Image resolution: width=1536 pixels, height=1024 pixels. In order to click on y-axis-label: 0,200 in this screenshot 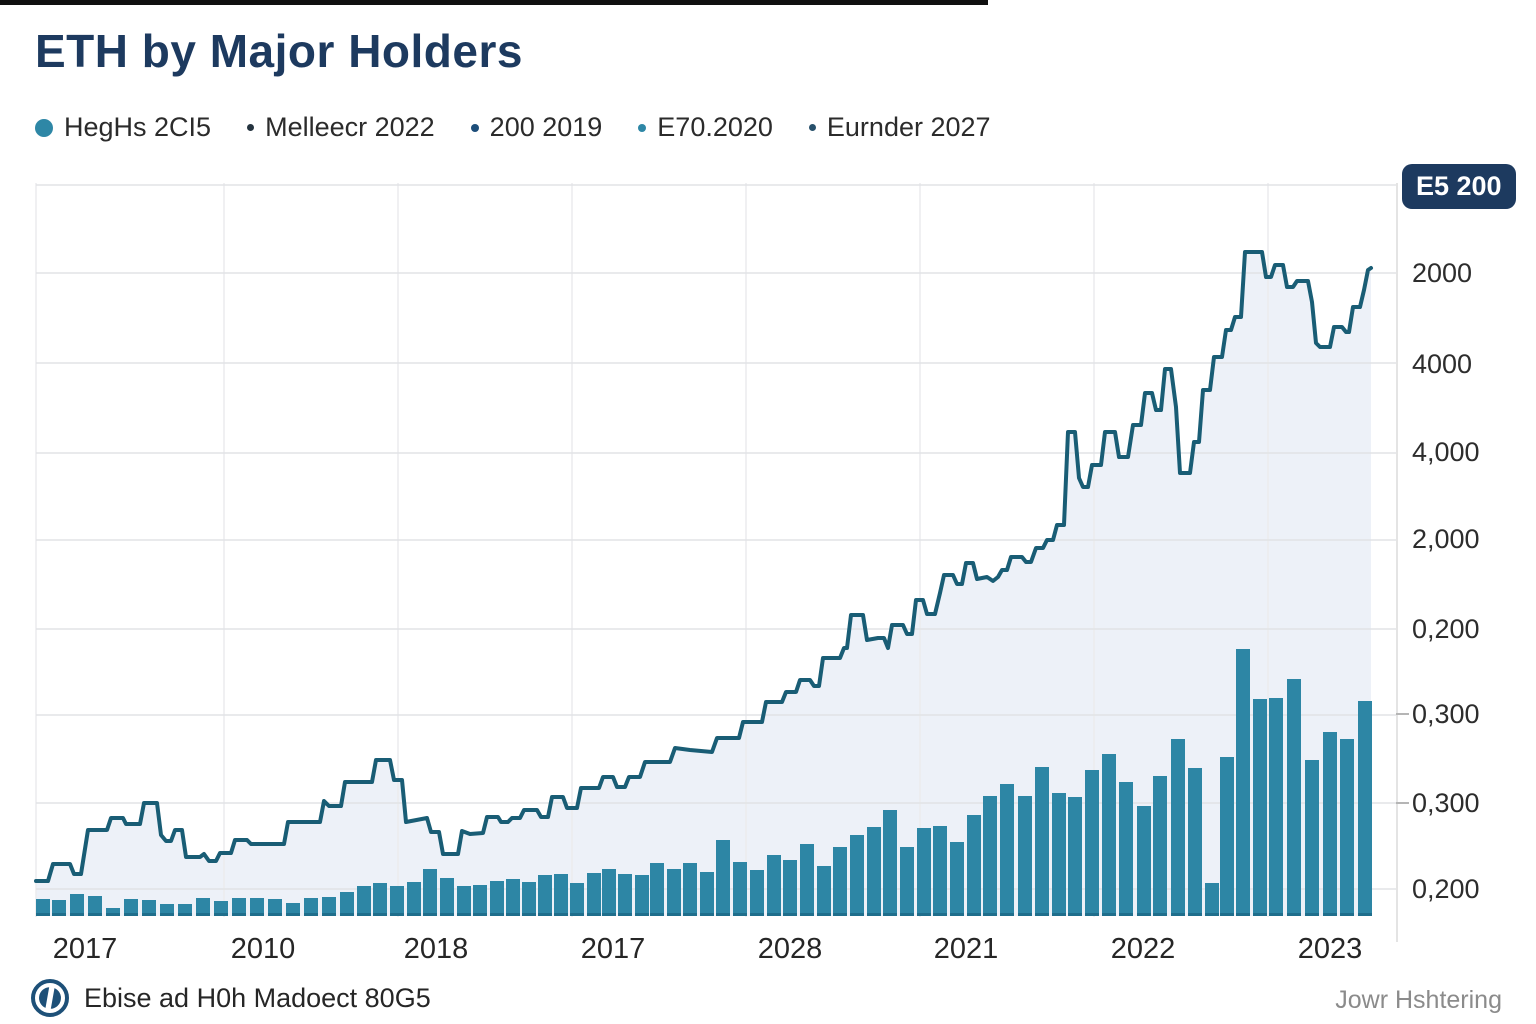, I will do `click(1446, 629)`.